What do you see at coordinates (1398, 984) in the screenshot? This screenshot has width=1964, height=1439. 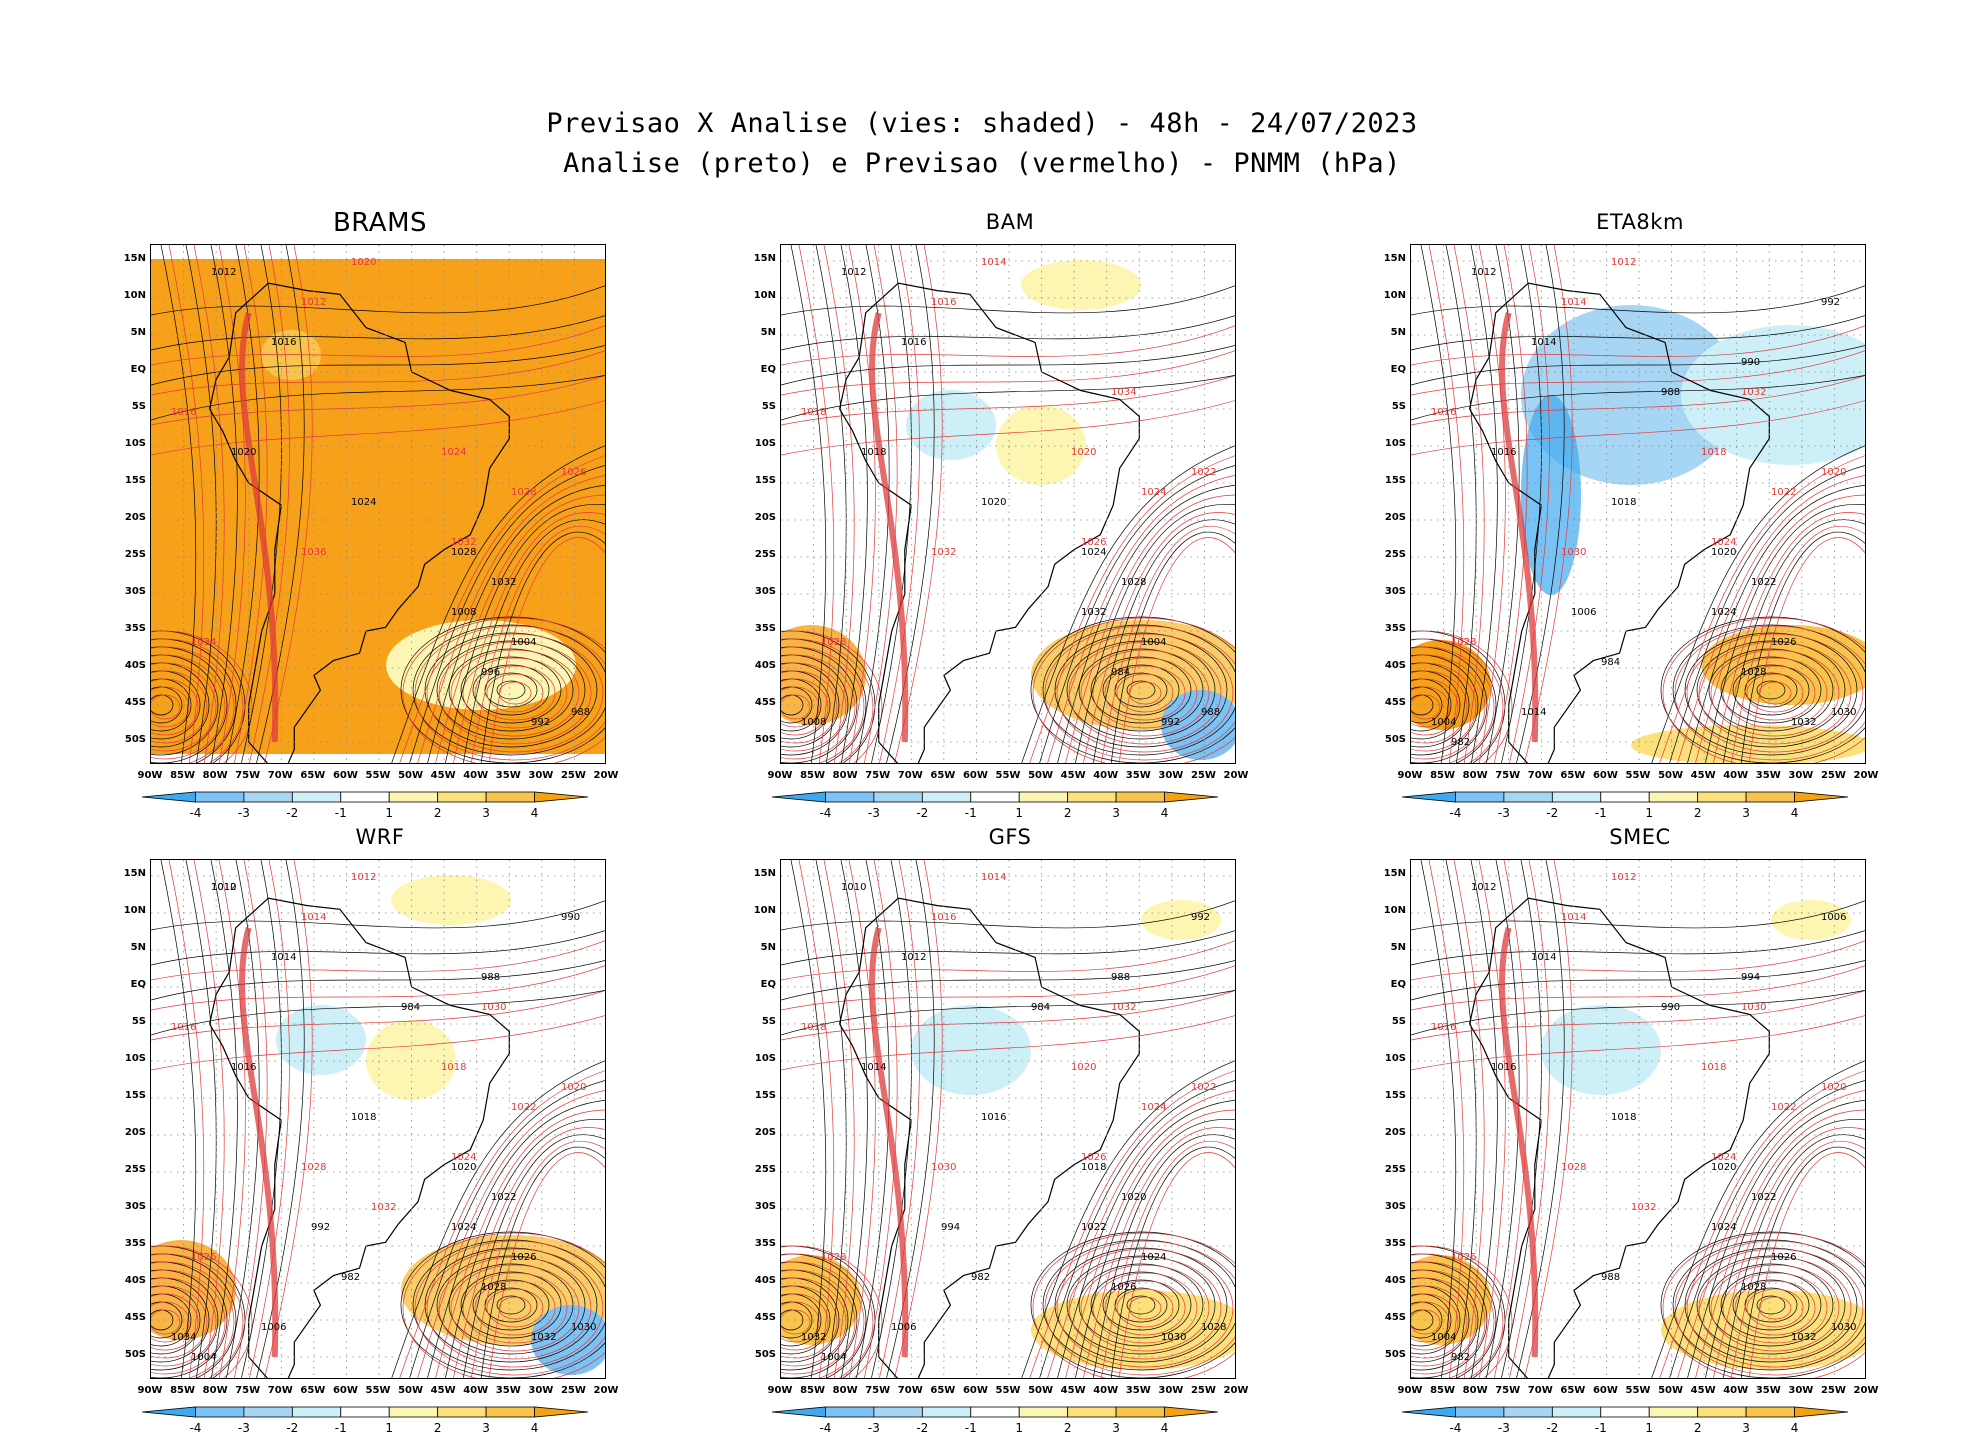 I see `lat-tick-label: EQ` at bounding box center [1398, 984].